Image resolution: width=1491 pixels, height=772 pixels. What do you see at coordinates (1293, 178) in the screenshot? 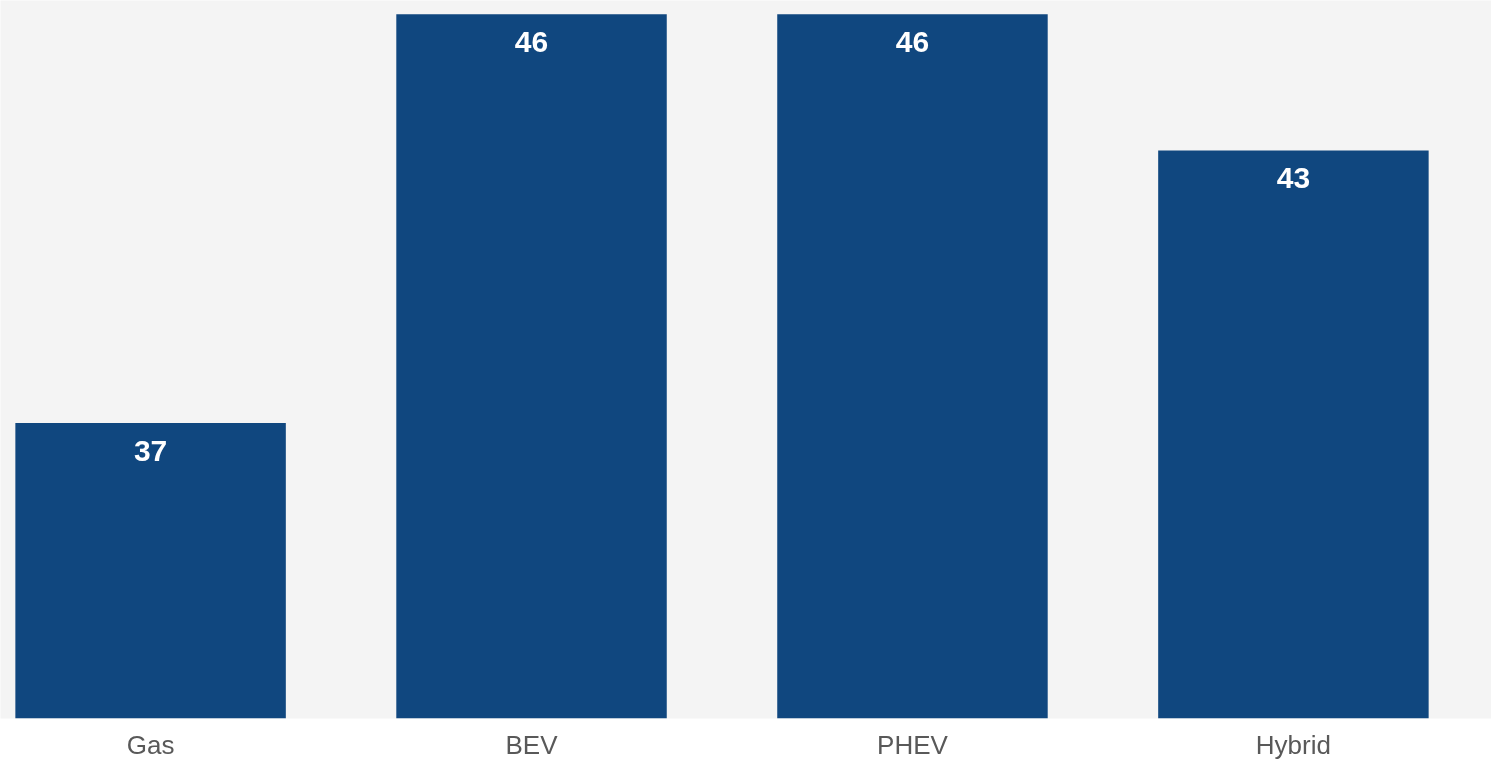
I see `data-label: 43` at bounding box center [1293, 178].